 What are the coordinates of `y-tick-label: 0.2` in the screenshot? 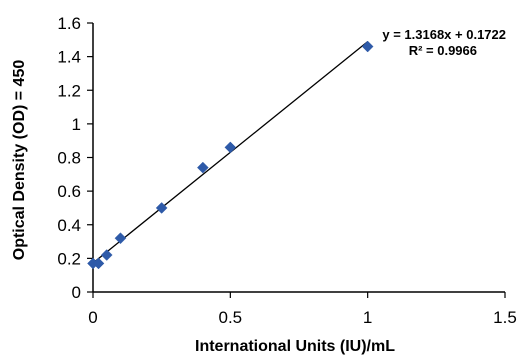 It's located at (69, 258).